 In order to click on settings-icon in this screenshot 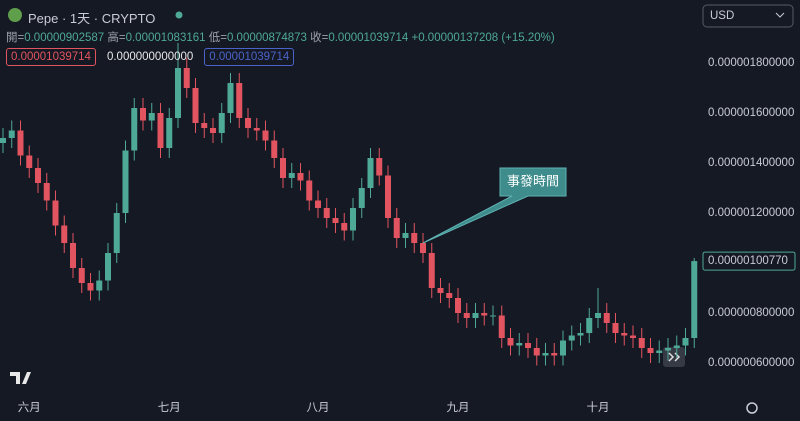, I will do `click(752, 408)`.